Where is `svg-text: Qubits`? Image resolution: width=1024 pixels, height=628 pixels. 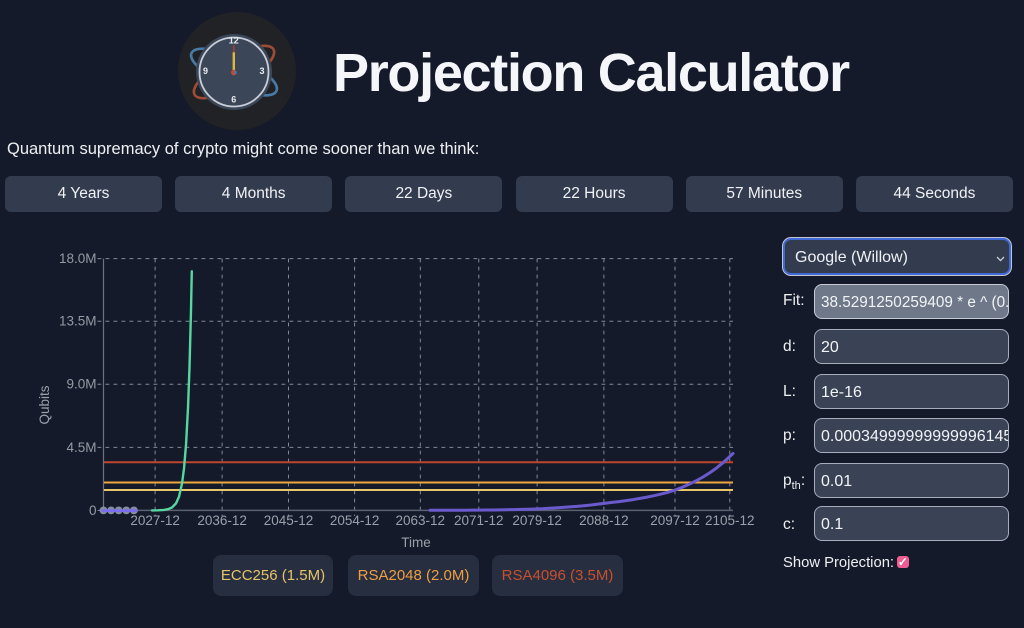
svg-text: Qubits is located at coordinates (44, 404).